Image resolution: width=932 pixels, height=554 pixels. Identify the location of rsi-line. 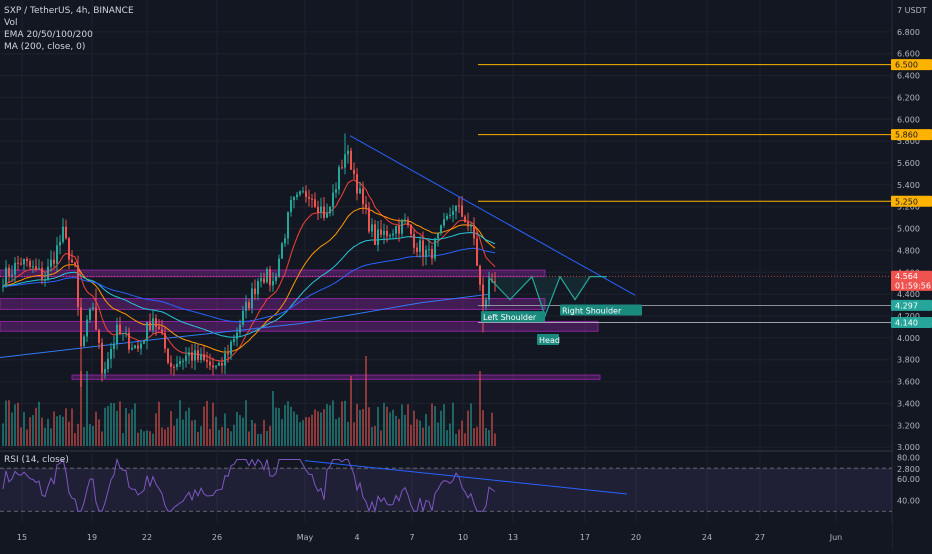
(249, 485).